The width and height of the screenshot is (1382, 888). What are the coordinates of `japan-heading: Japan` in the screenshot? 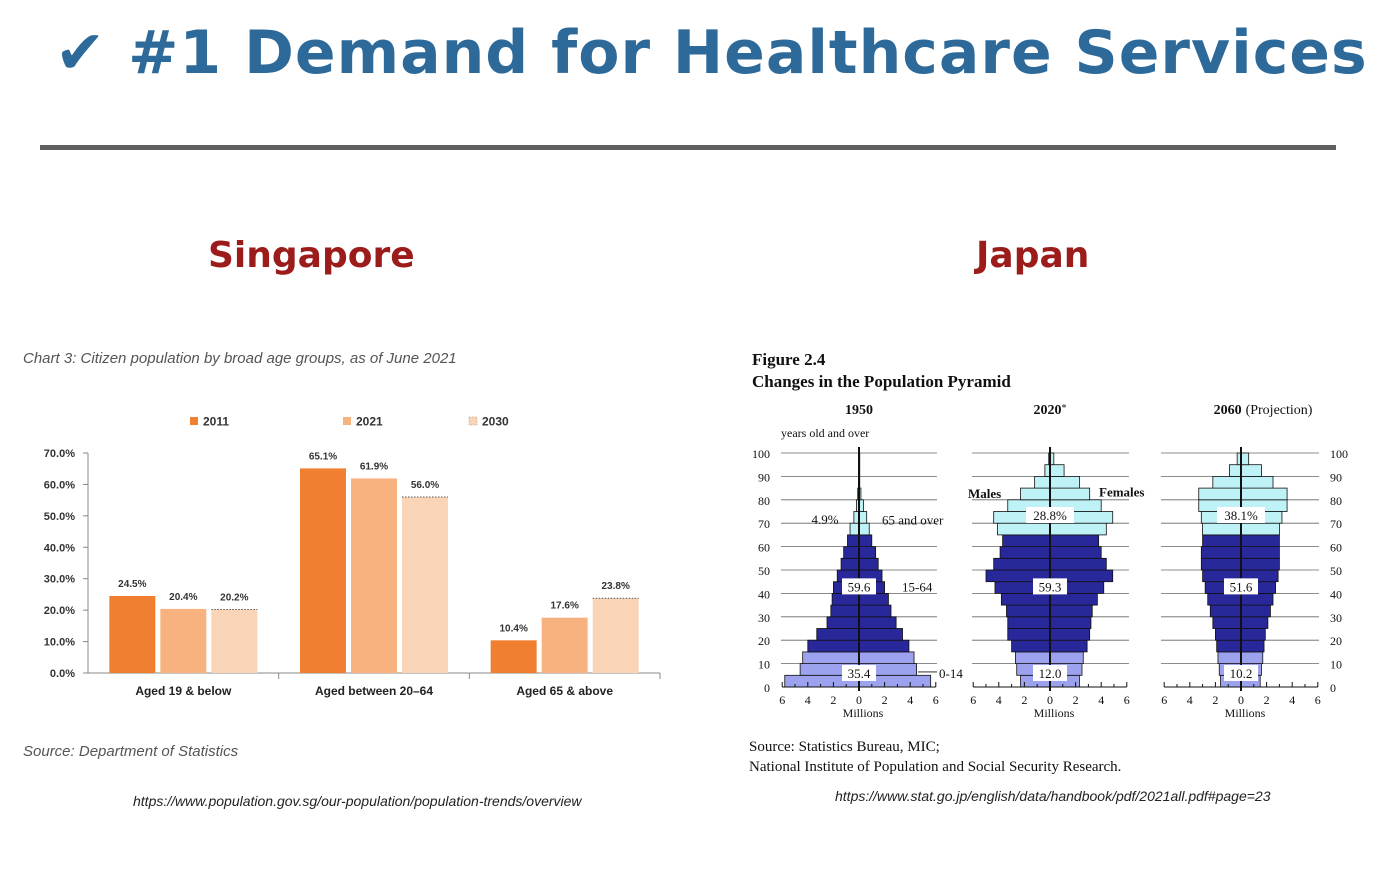 It's located at (1033, 255).